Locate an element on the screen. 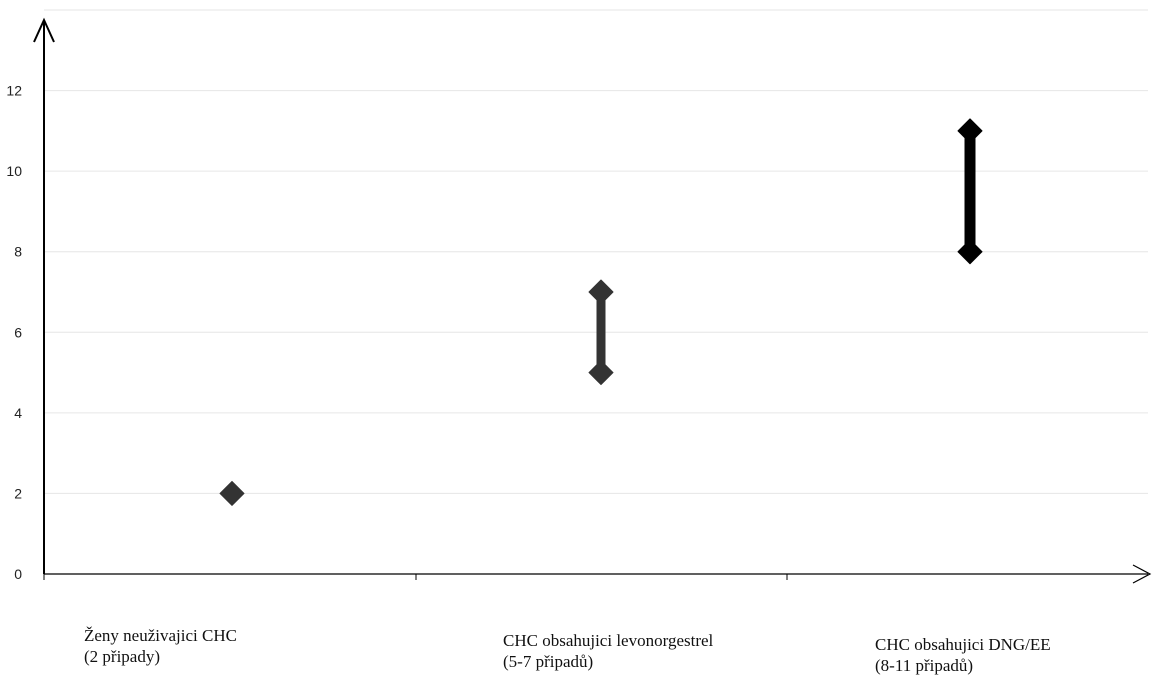  y-tick-label: 0 is located at coordinates (18, 574).